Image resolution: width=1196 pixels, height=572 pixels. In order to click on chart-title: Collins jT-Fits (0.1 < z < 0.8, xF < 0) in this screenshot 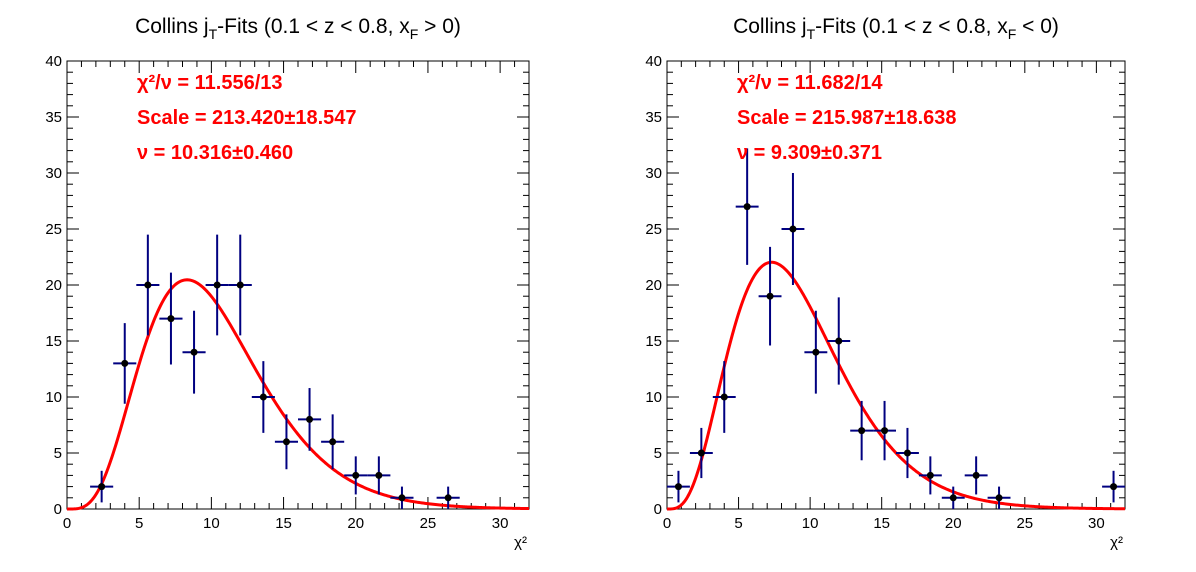, I will do `click(896, 28)`.